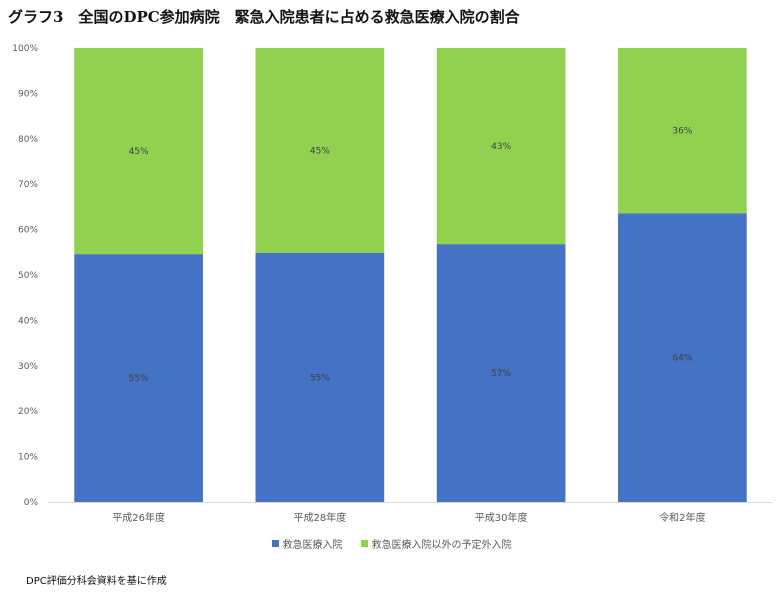 The width and height of the screenshot is (783, 592). Describe the element at coordinates (275, 543) in the screenshot. I see `legend-swatch-emergency` at that location.